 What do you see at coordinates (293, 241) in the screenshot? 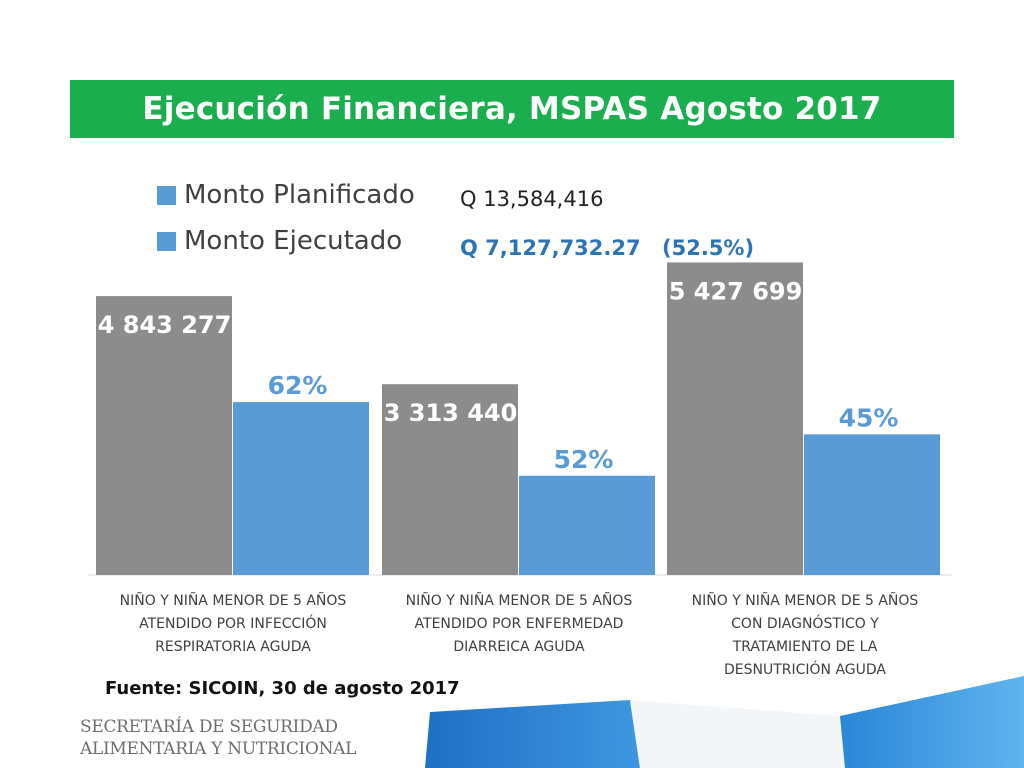
I see `legend-label-executed: Monto Ejecutado` at bounding box center [293, 241].